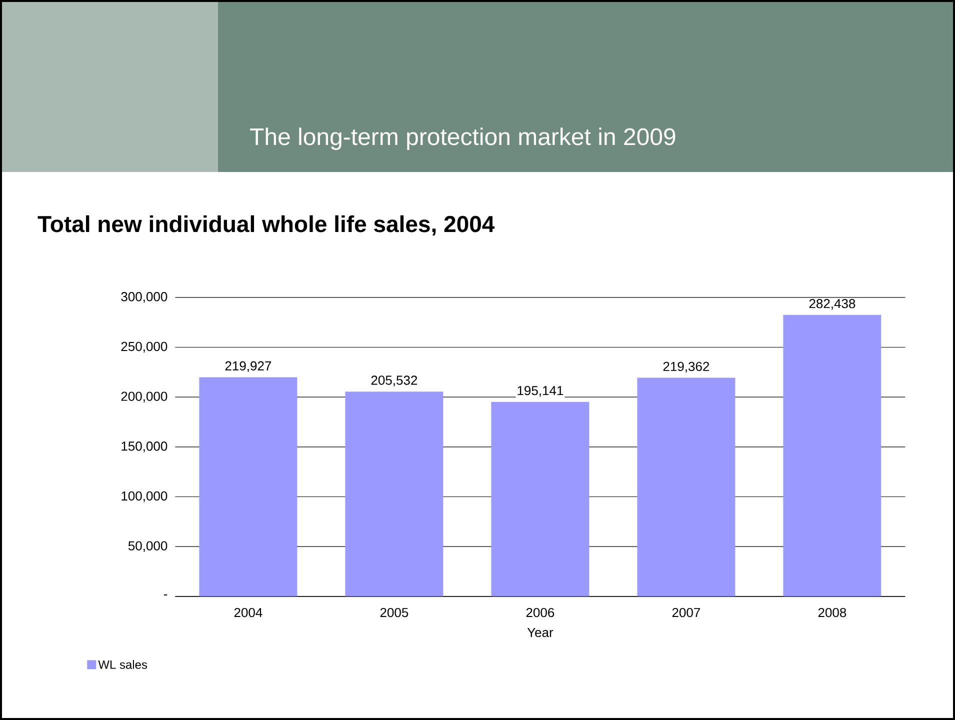 The width and height of the screenshot is (955, 720). What do you see at coordinates (166, 595) in the screenshot?
I see `y-tick-label: -` at bounding box center [166, 595].